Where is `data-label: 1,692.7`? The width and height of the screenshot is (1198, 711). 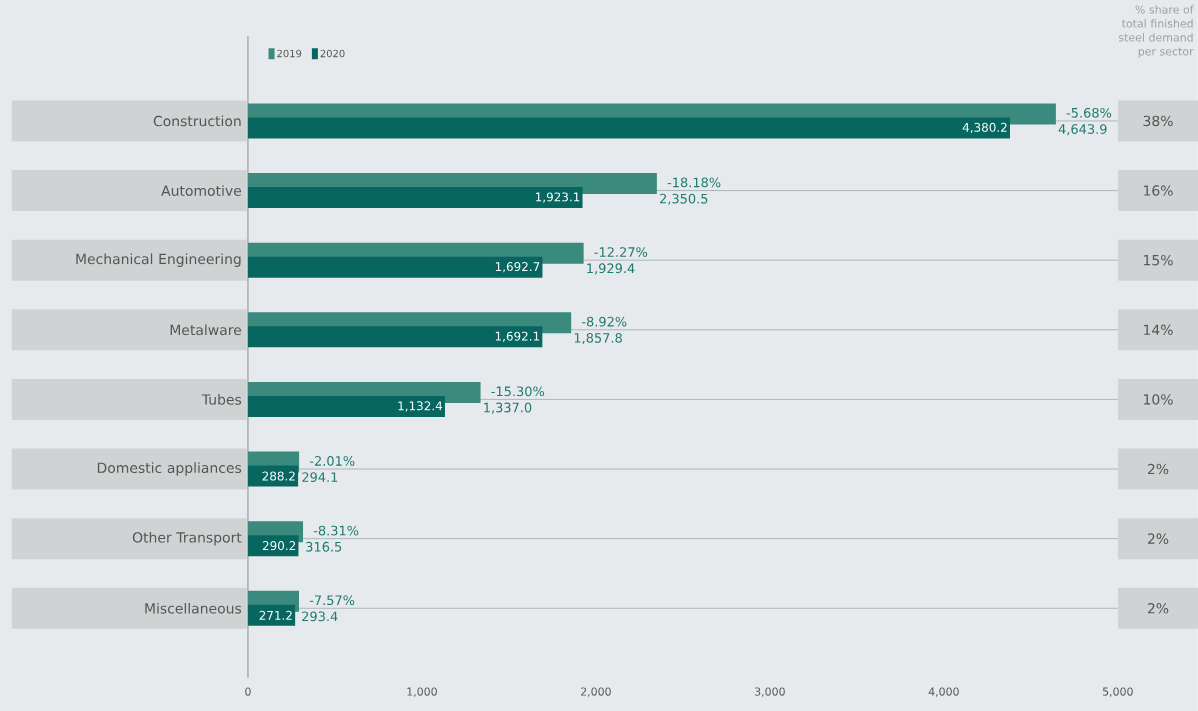
data-label: 1,692.7 is located at coordinates (517, 267).